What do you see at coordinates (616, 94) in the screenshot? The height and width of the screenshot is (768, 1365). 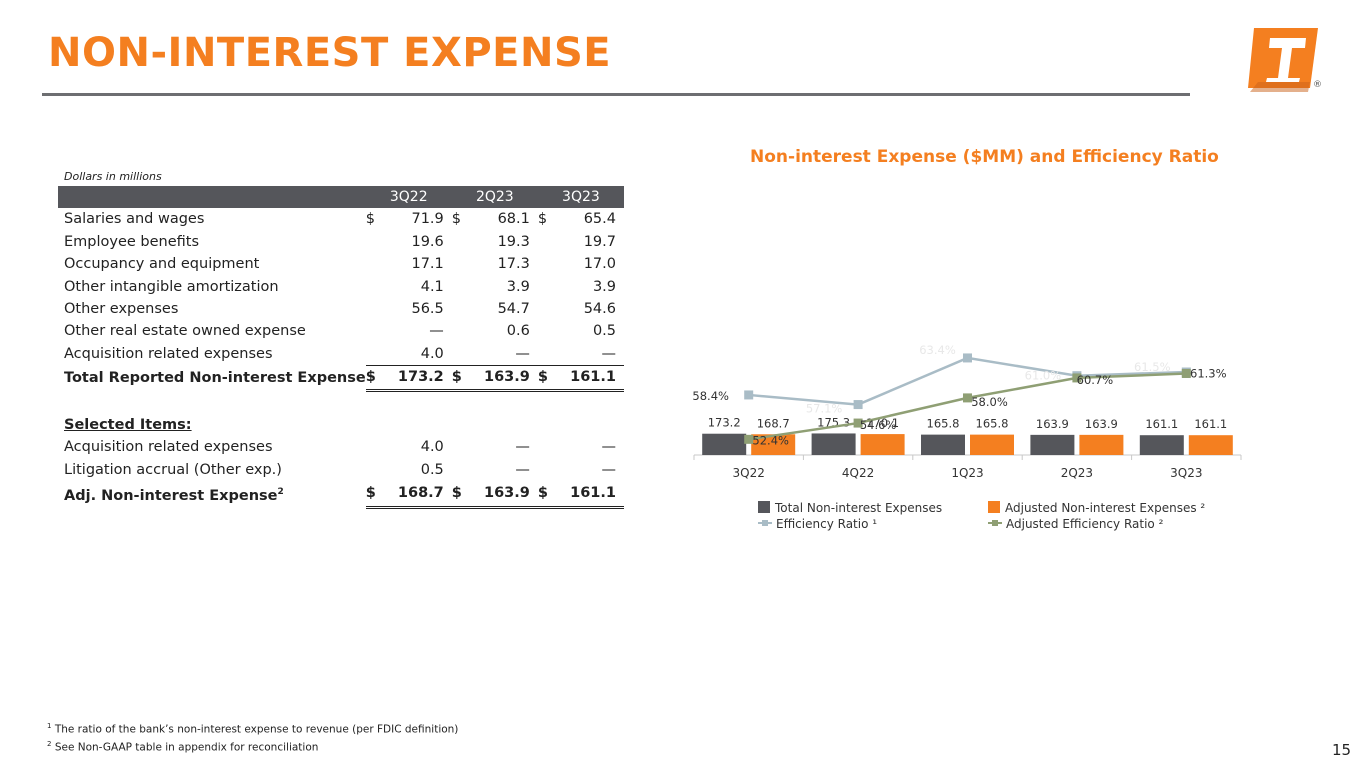 I see `title-divider` at bounding box center [616, 94].